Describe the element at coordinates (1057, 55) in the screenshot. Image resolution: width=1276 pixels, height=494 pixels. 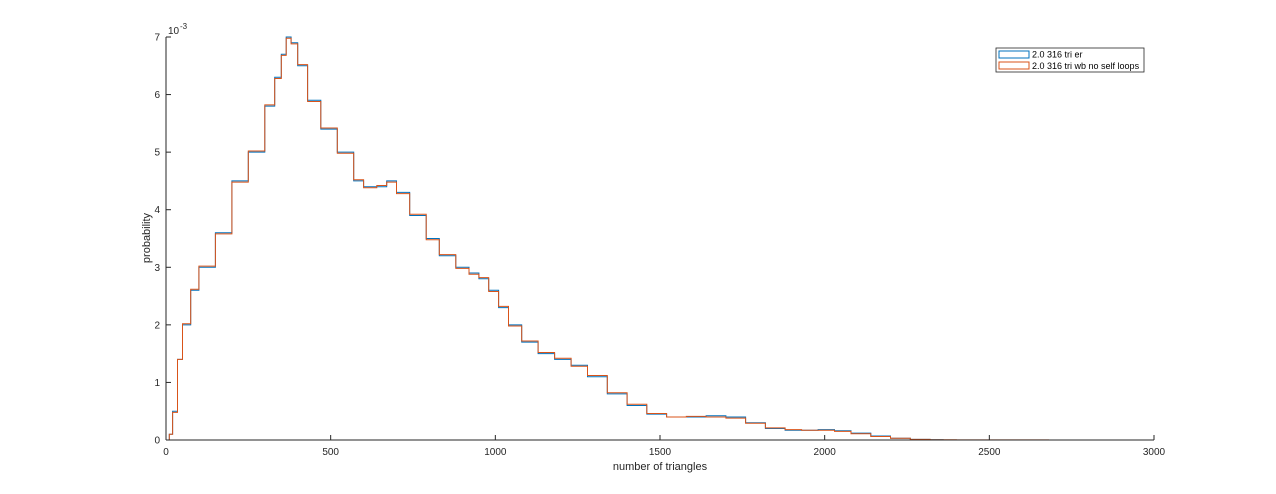
I see `legend-label-er: 2.0 316 tri er` at that location.